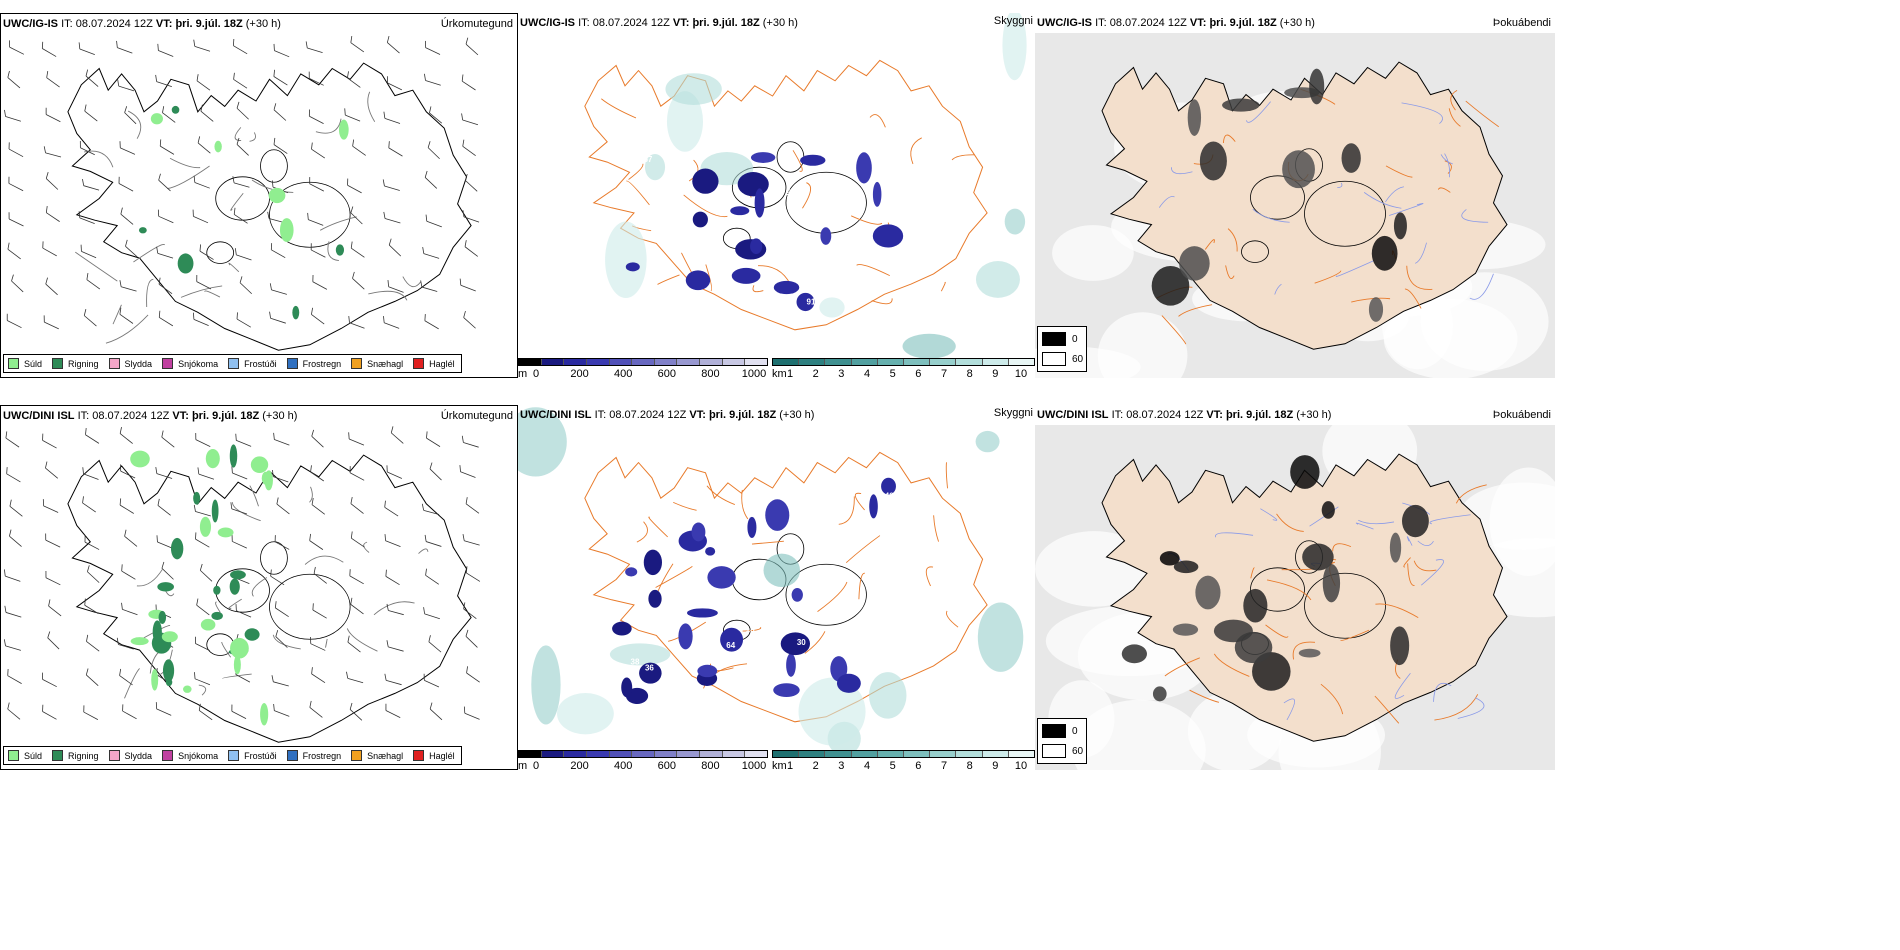 The height and width of the screenshot is (950, 1900). I want to click on visibility-value-label: 75, so click(863, 254).